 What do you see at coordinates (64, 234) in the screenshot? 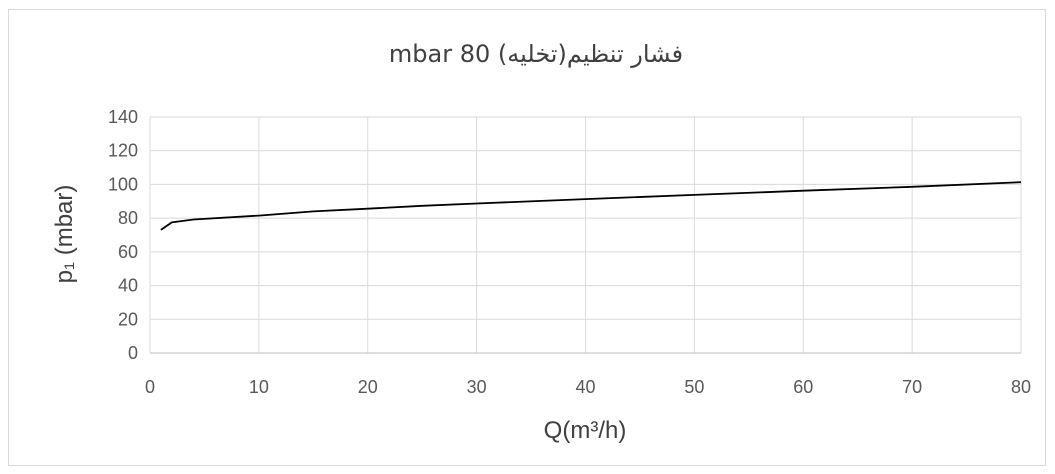
I see `y-axis-title: p₁ (mbar)` at bounding box center [64, 234].